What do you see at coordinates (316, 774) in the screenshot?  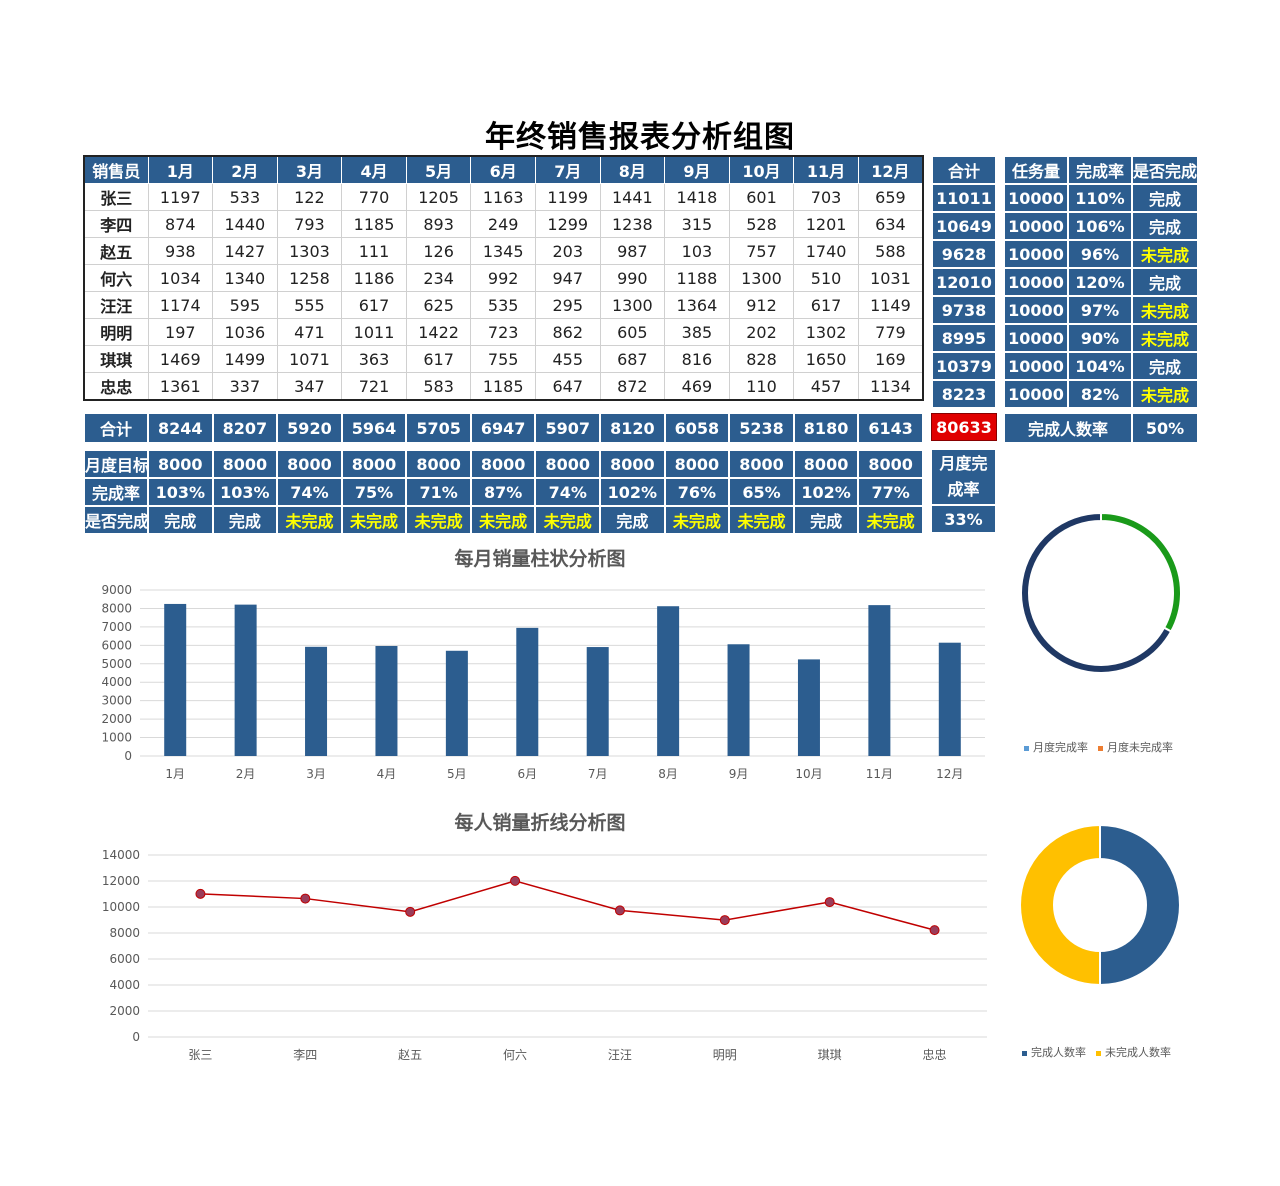 I see `x-tick-label: 3月` at bounding box center [316, 774].